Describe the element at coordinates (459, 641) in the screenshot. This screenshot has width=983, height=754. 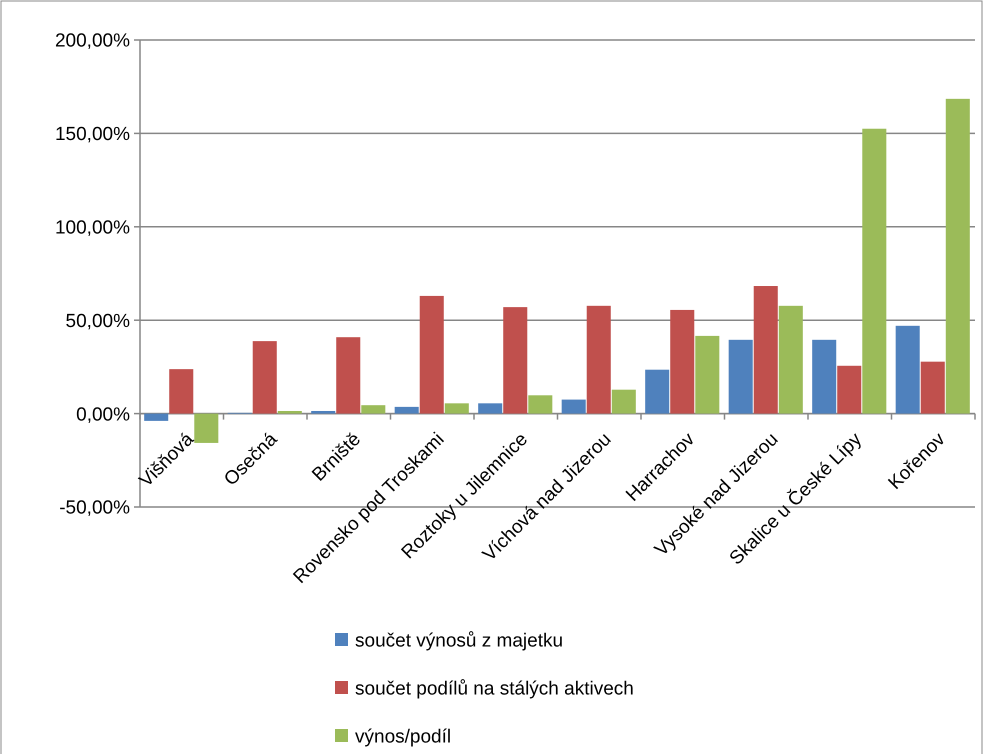
I see `legend-label: součet výnosů z majetku` at that location.